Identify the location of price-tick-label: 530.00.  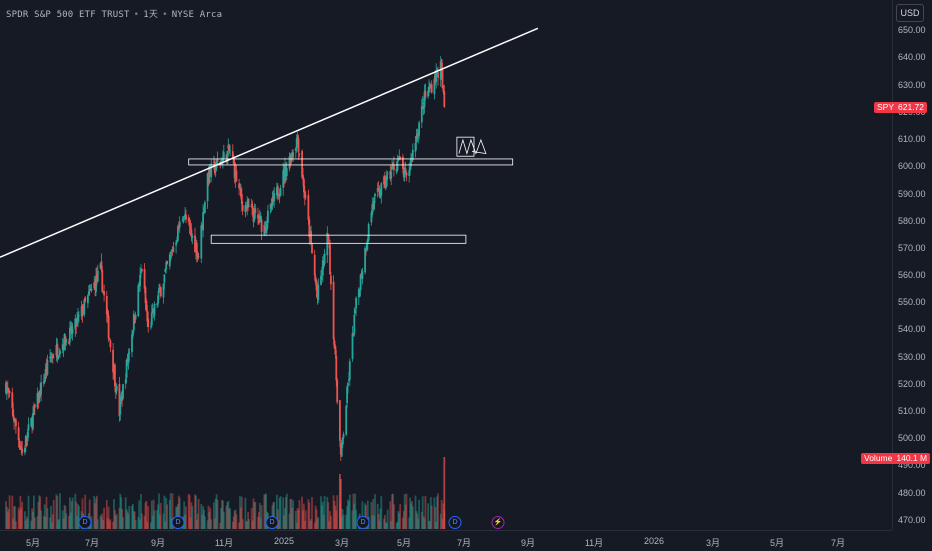
(912, 357).